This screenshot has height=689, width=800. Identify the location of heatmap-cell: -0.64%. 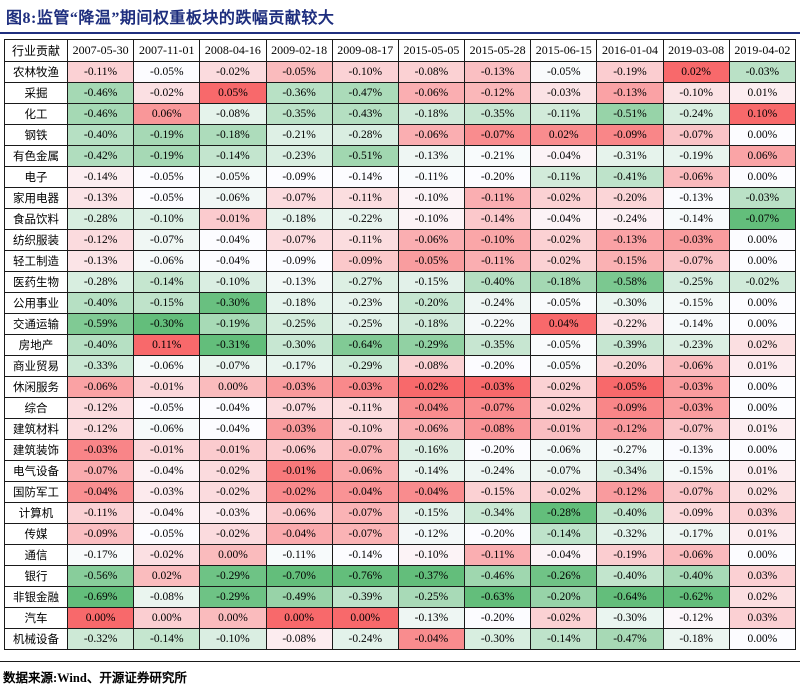
(365, 345).